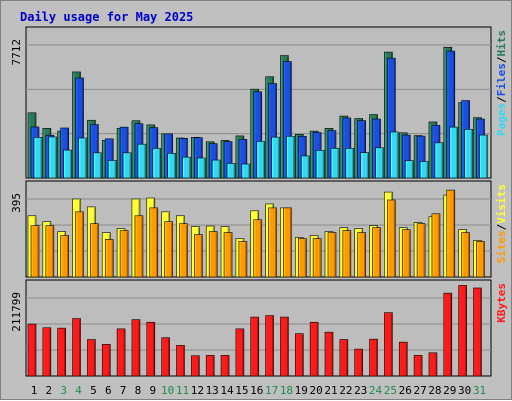 This screenshot has width=512, height=401. What do you see at coordinates (212, 390) in the screenshot?
I see `xtick-day-13: 13` at bounding box center [212, 390].